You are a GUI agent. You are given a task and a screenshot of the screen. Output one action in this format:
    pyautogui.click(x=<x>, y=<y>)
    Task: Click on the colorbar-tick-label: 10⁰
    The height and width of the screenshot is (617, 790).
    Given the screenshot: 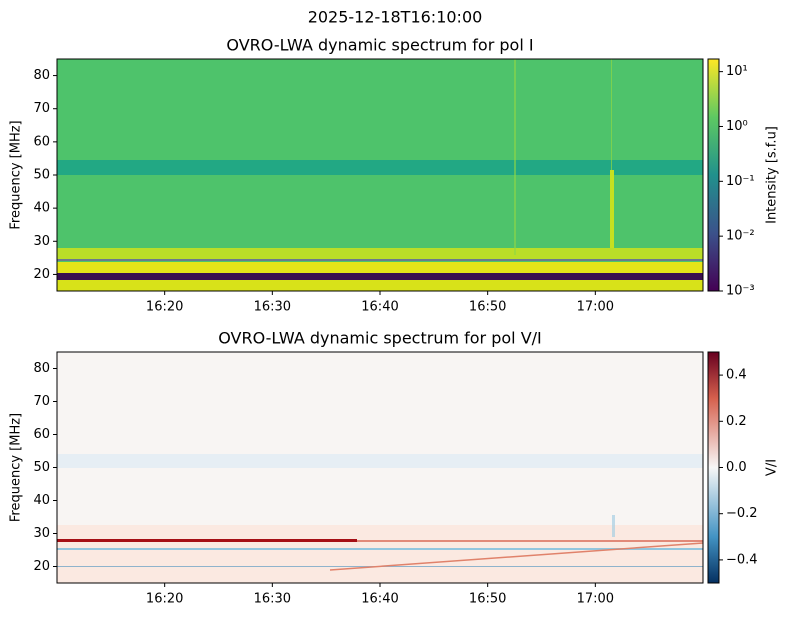 What is the action you would take?
    pyautogui.click(x=737, y=126)
    